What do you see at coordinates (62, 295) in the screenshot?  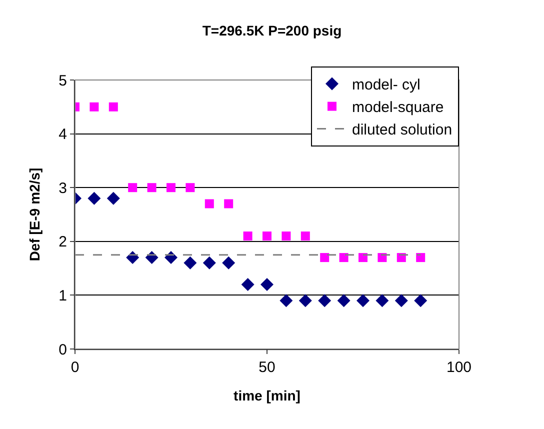 I see `y-tick-label: 1` at bounding box center [62, 295].